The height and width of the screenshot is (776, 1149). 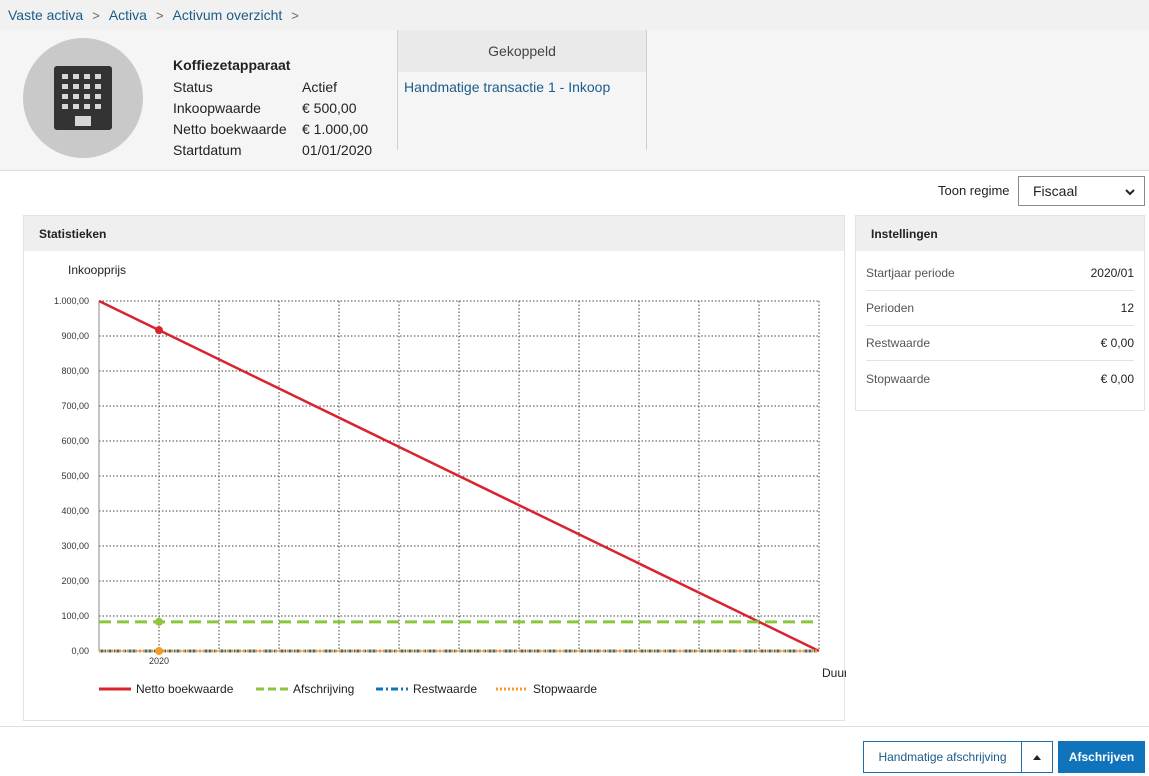 I want to click on y-tick-label: 100,00, so click(x=75, y=616).